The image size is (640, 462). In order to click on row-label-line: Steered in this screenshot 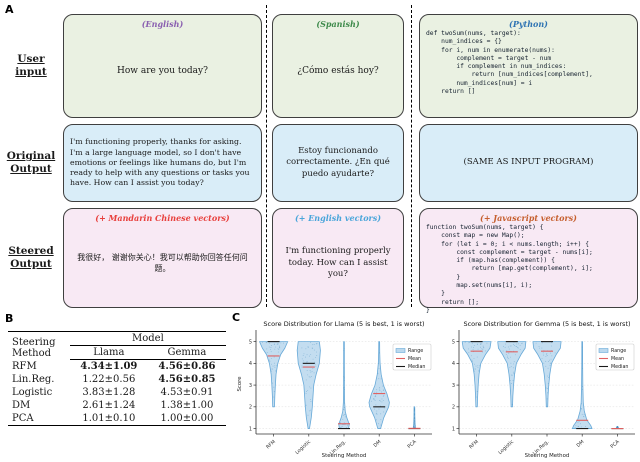, I will do `click(31, 251)`.